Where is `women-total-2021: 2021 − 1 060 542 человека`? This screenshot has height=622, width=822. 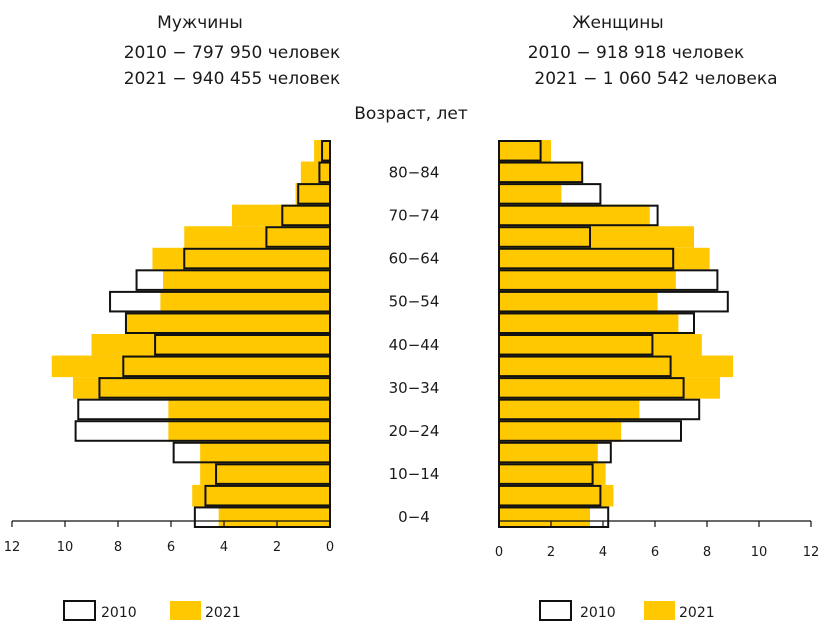
women-total-2021: 2021 − 1 060 542 человека is located at coordinates (655, 79).